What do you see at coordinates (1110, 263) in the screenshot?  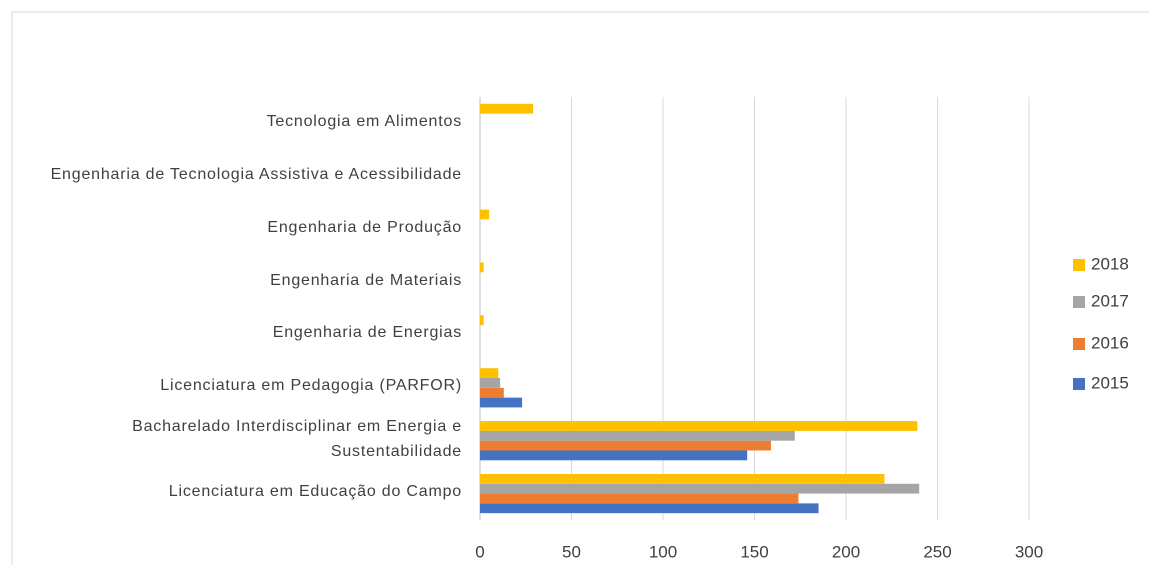 I see `legend-label: 2018` at bounding box center [1110, 263].